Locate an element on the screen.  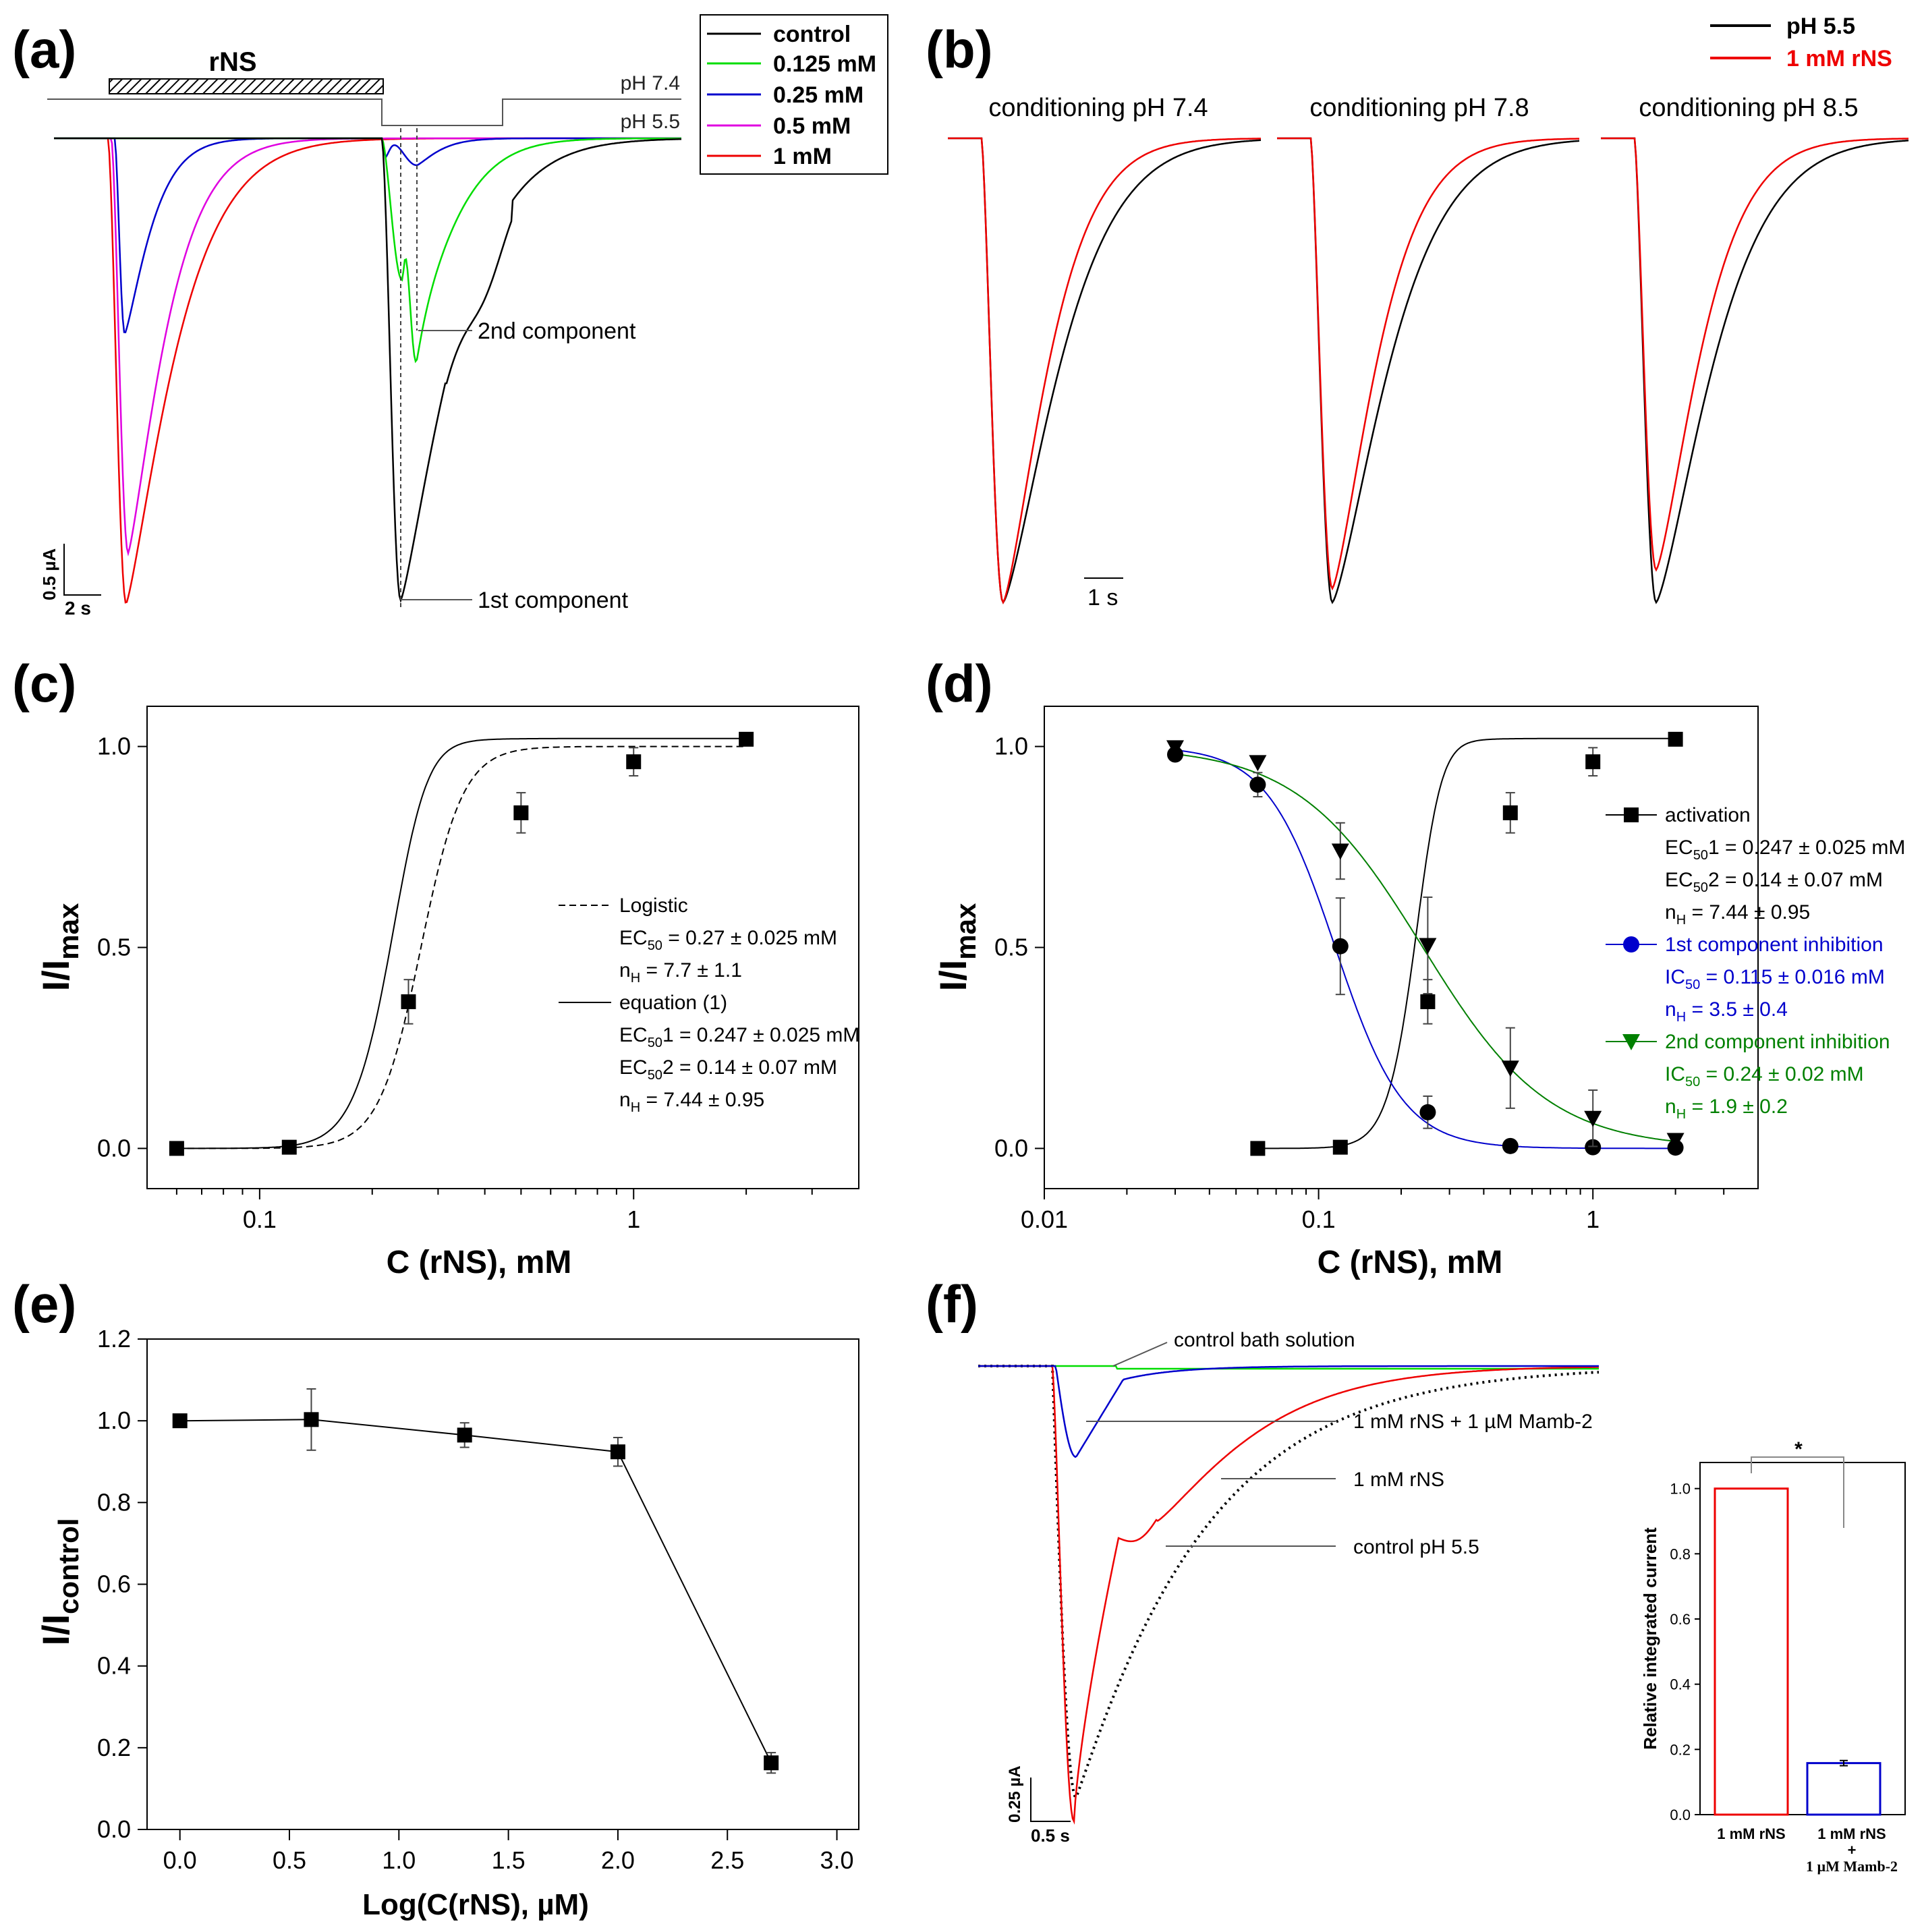
inset-xlabel: 1 µM Mamb-2 is located at coordinates (1852, 1866).